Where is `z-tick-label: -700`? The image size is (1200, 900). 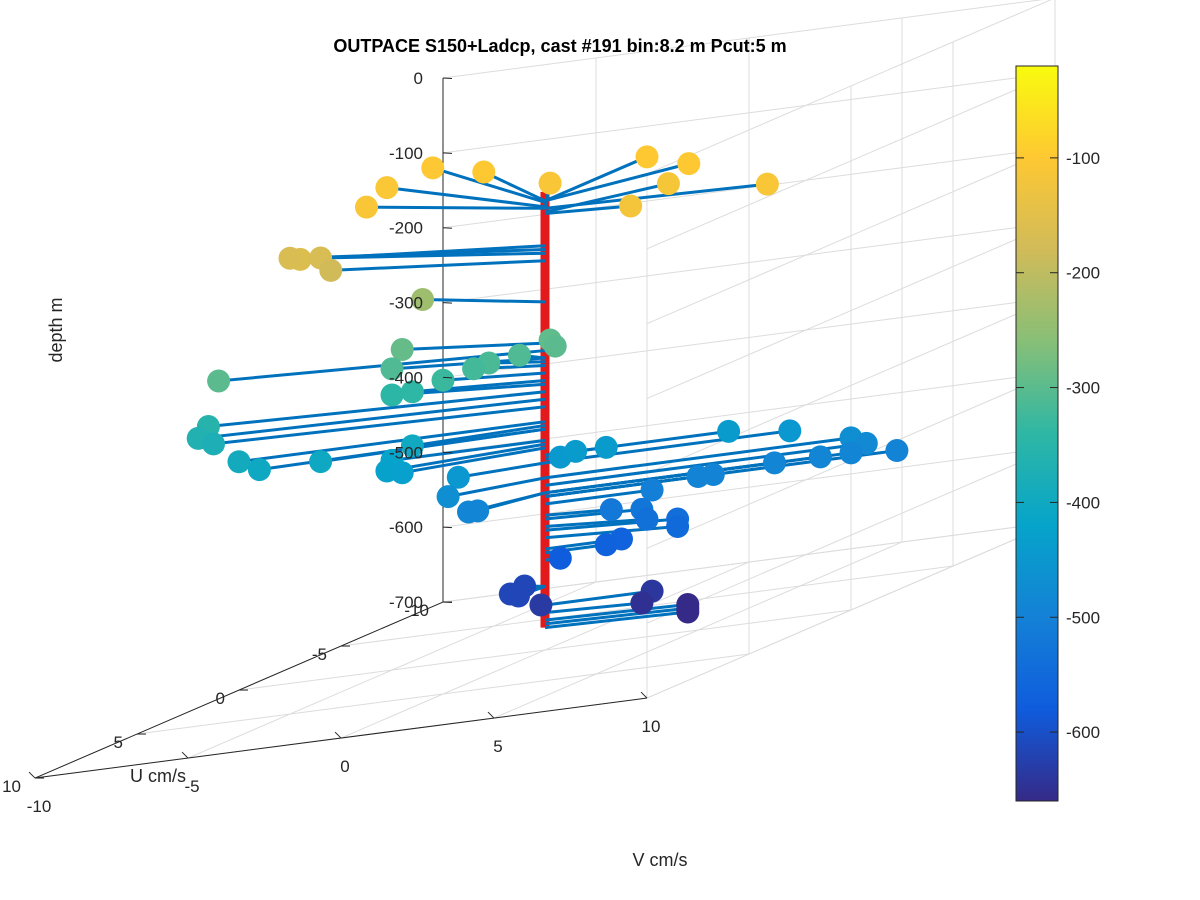 z-tick-label: -700 is located at coordinates (406, 602).